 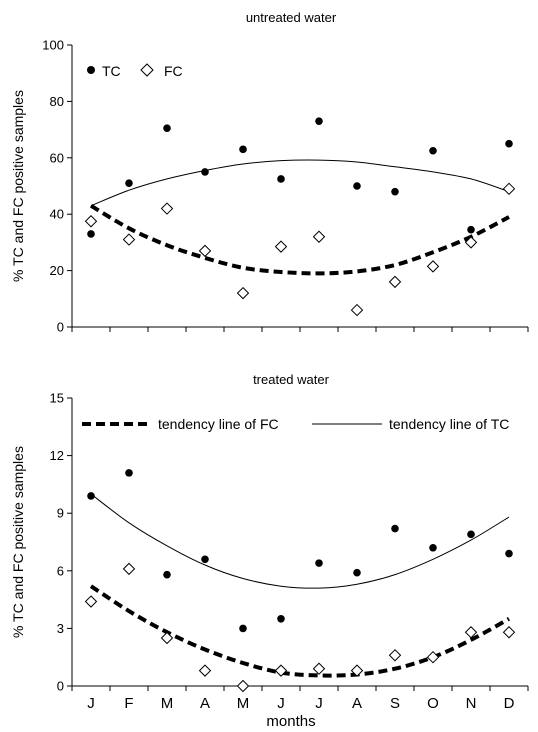 What do you see at coordinates (60, 513) in the screenshot?
I see `y-tick-label: 9` at bounding box center [60, 513].